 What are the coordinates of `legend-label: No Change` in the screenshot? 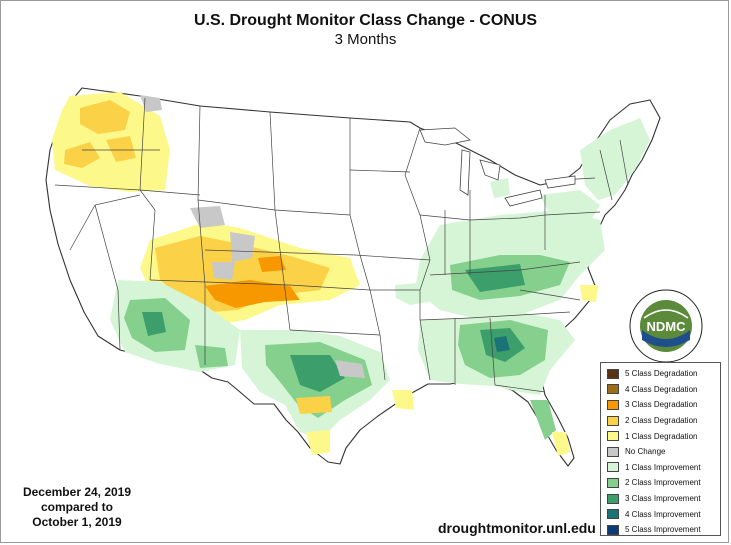 It's located at (645, 452).